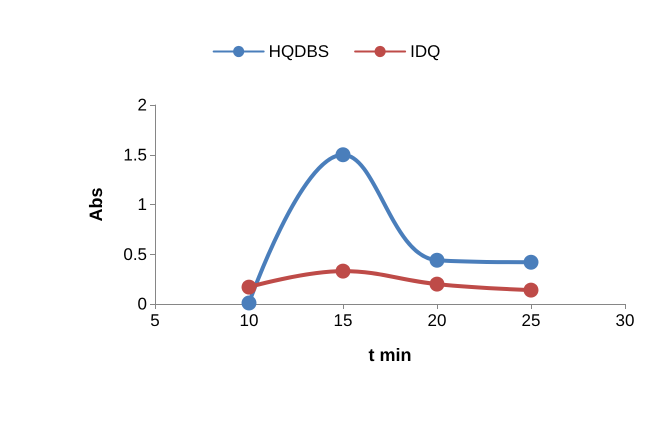  What do you see at coordinates (390, 355) in the screenshot?
I see `x-axis-title: t min` at bounding box center [390, 355].